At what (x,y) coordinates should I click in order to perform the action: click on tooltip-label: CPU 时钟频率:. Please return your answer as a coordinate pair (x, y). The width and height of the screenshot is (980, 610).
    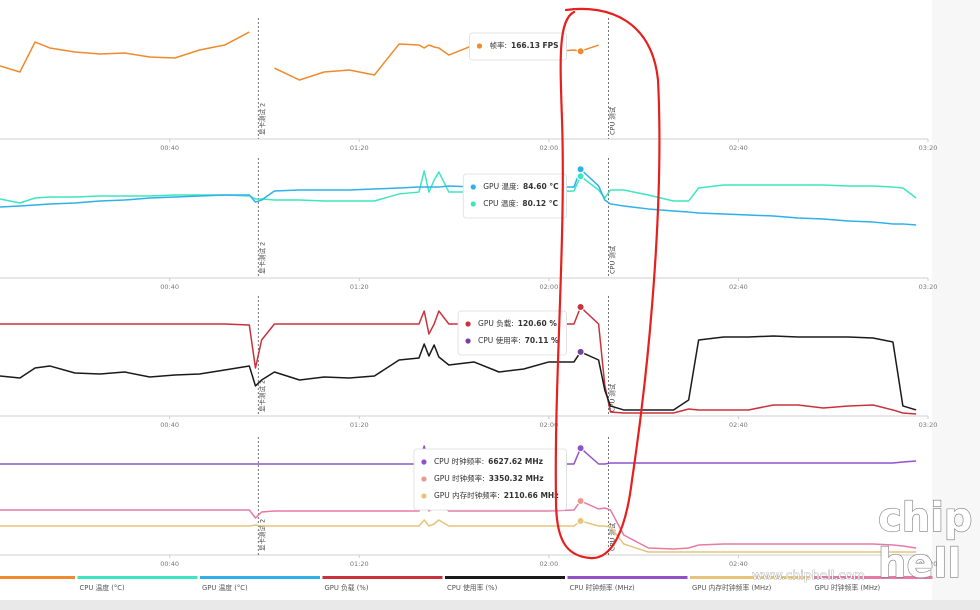
    Looking at the image, I should click on (459, 461).